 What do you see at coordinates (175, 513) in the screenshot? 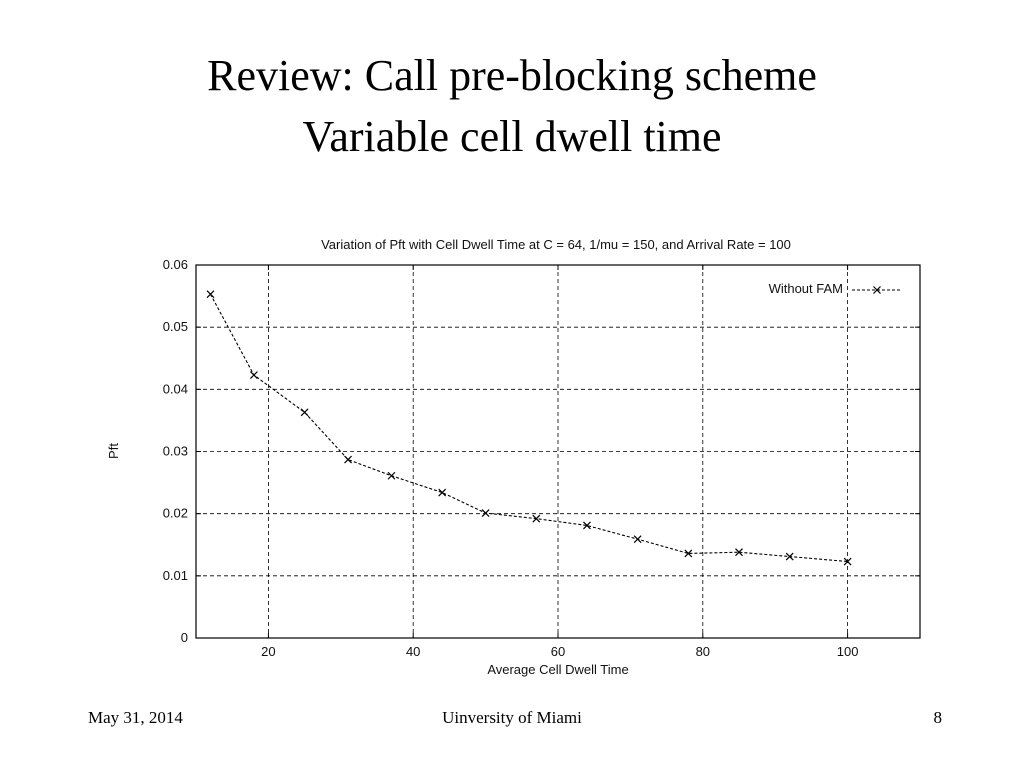
I see `y-tick-label: 0.02` at bounding box center [175, 513].